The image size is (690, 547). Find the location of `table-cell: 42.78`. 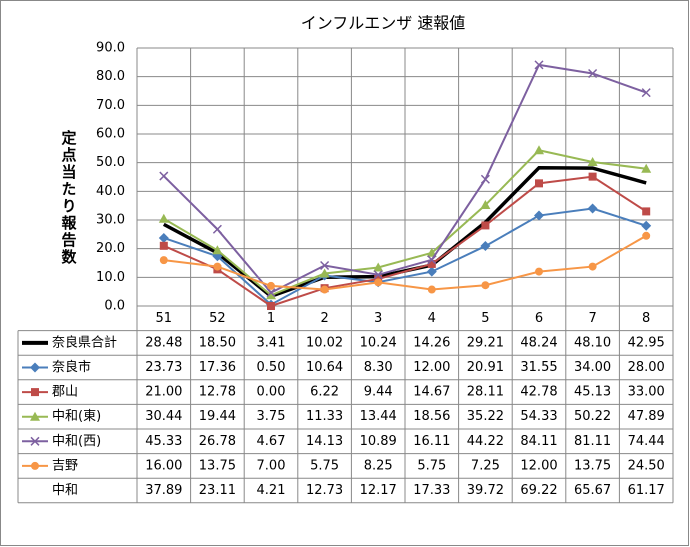

table-cell: 42.78 is located at coordinates (538, 392).